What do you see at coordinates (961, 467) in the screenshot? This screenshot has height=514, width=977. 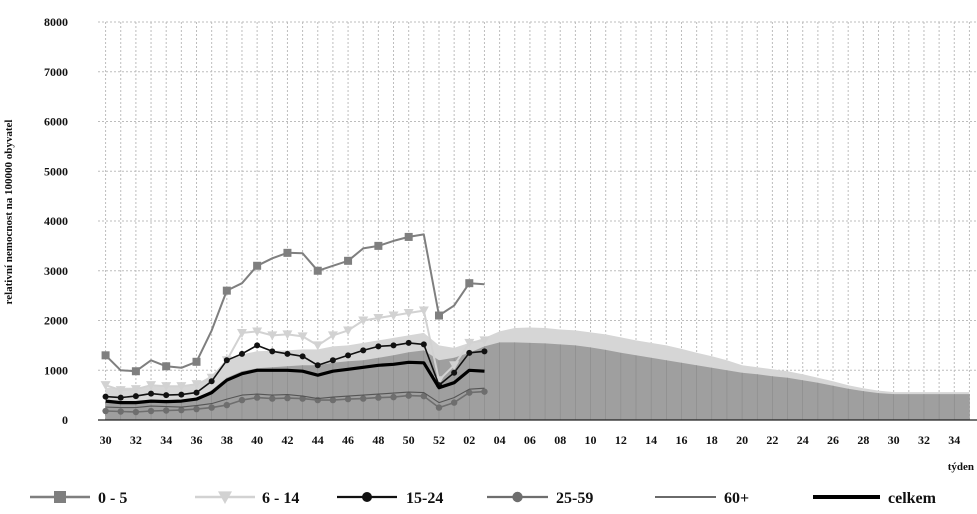 I see `x-axis-title: týden` at bounding box center [961, 467].